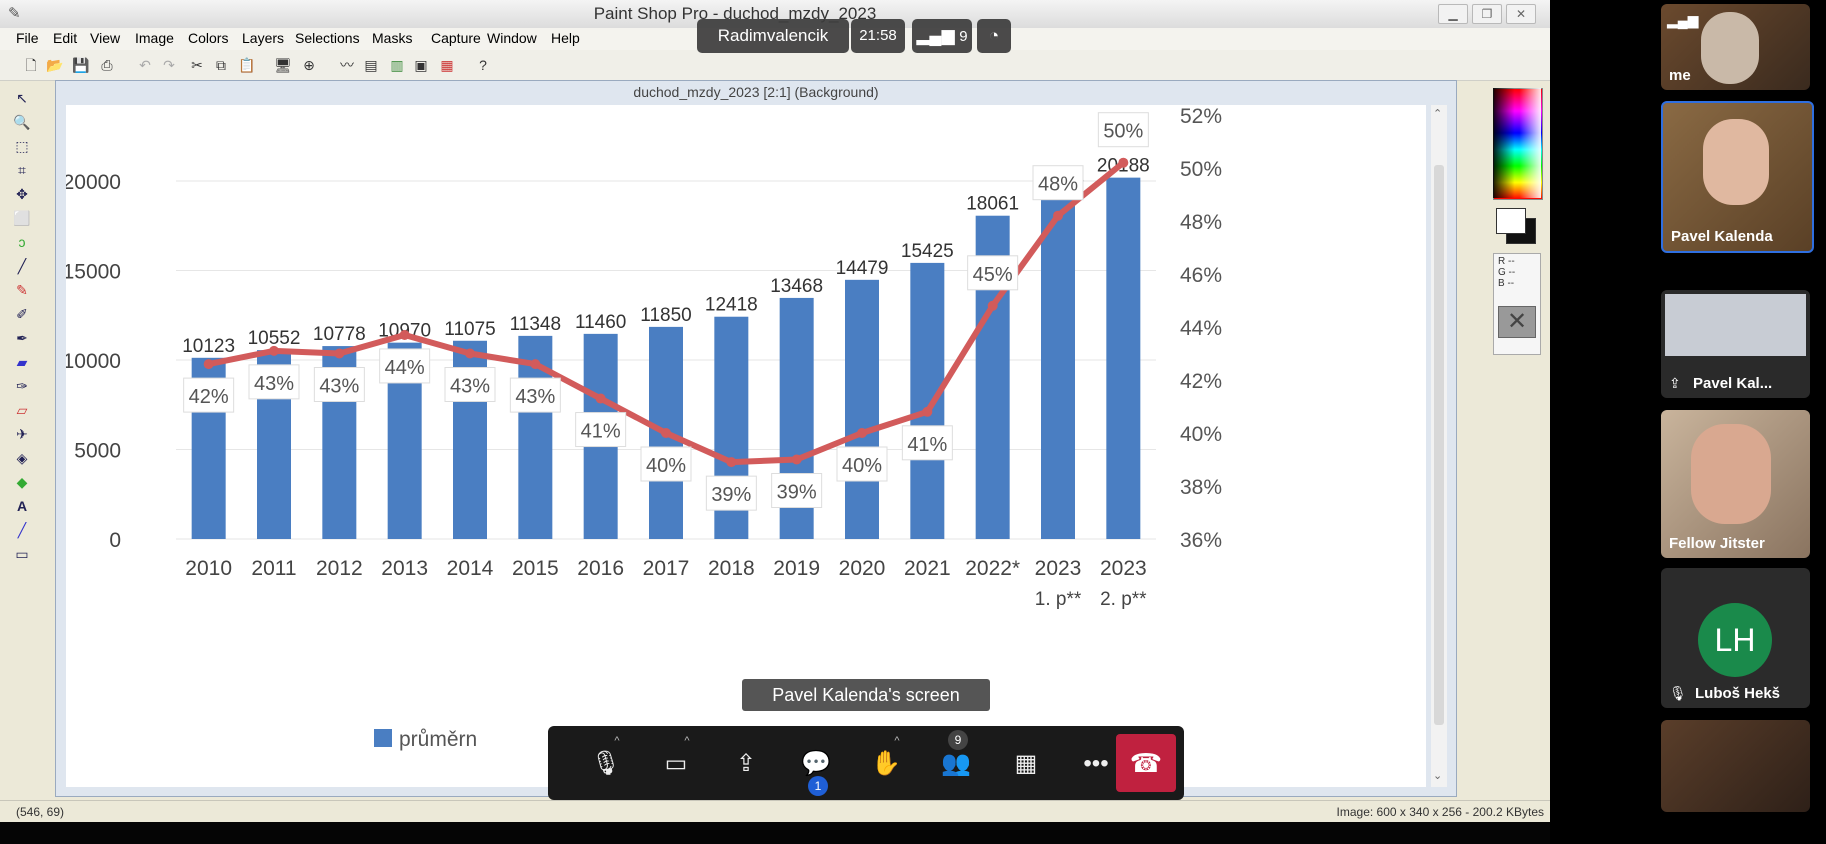 This screenshot has width=1826, height=844. Describe the element at coordinates (81, 65) in the screenshot. I see `save-icon: 💾` at that location.